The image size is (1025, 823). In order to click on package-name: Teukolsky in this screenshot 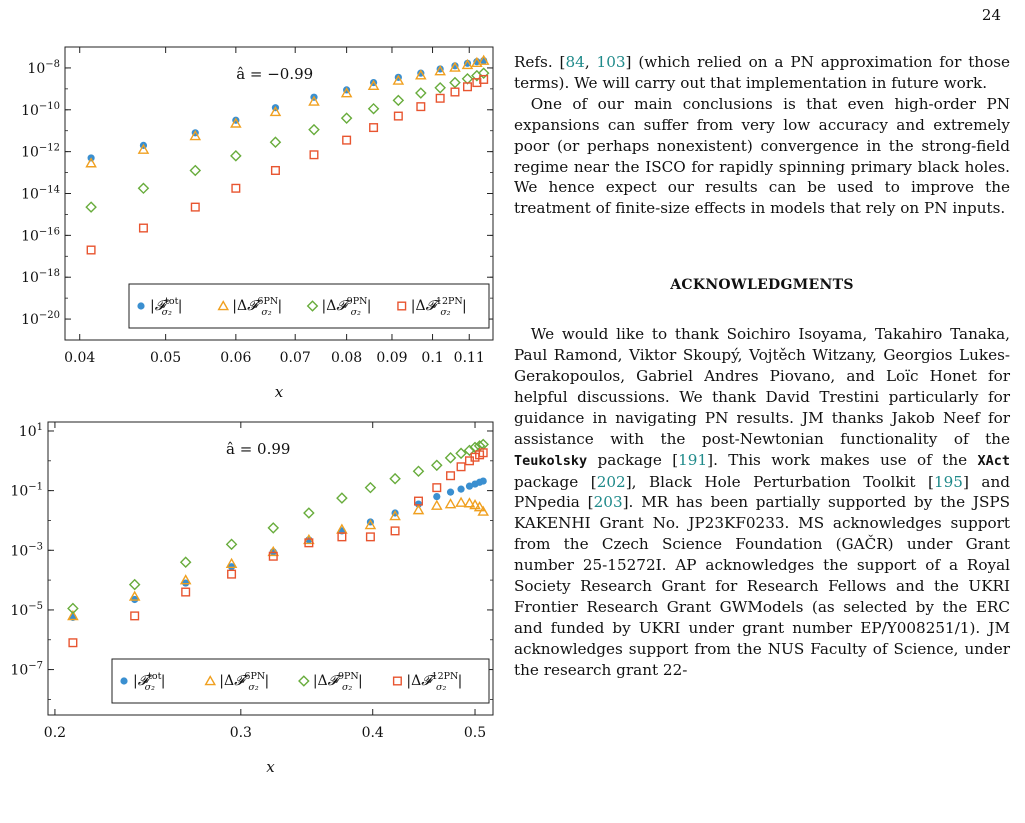, I will do `click(551, 460)`.